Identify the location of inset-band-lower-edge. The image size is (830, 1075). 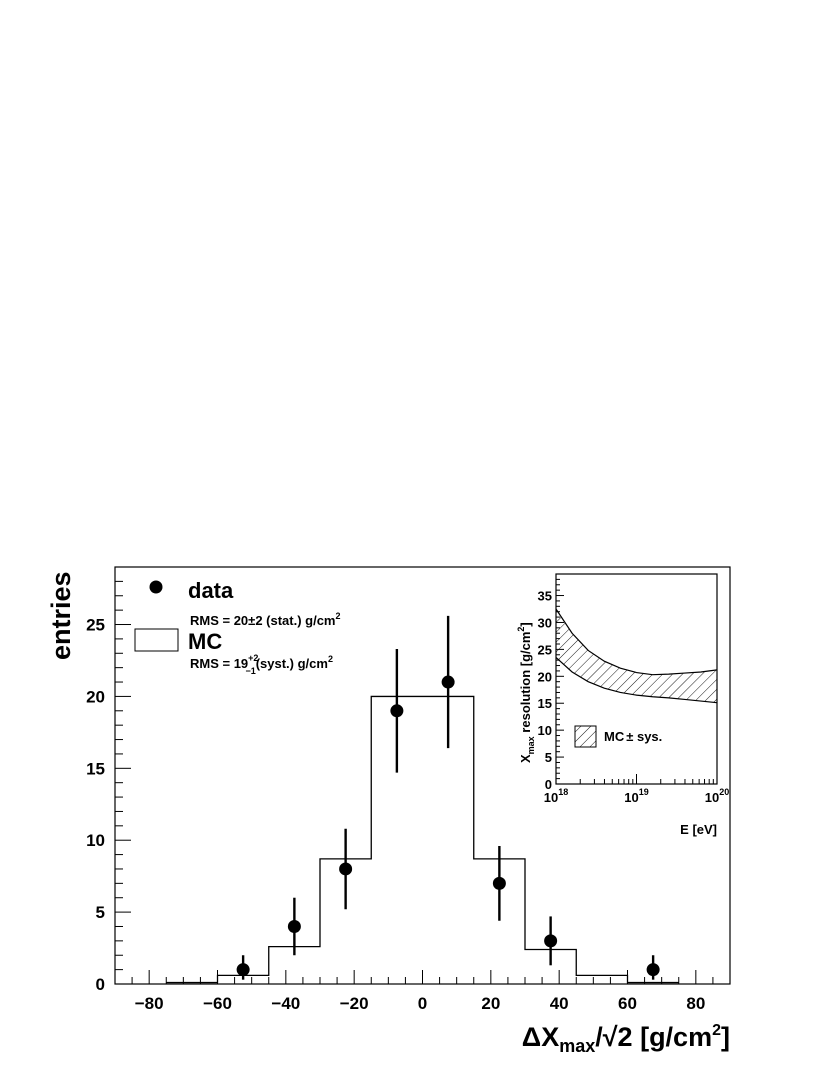
(636, 680).